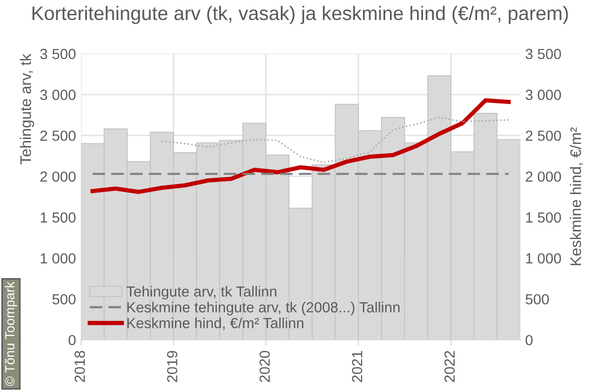  What do you see at coordinates (11, 334) in the screenshot?
I see `text: © Tõnu Toompark` at bounding box center [11, 334].